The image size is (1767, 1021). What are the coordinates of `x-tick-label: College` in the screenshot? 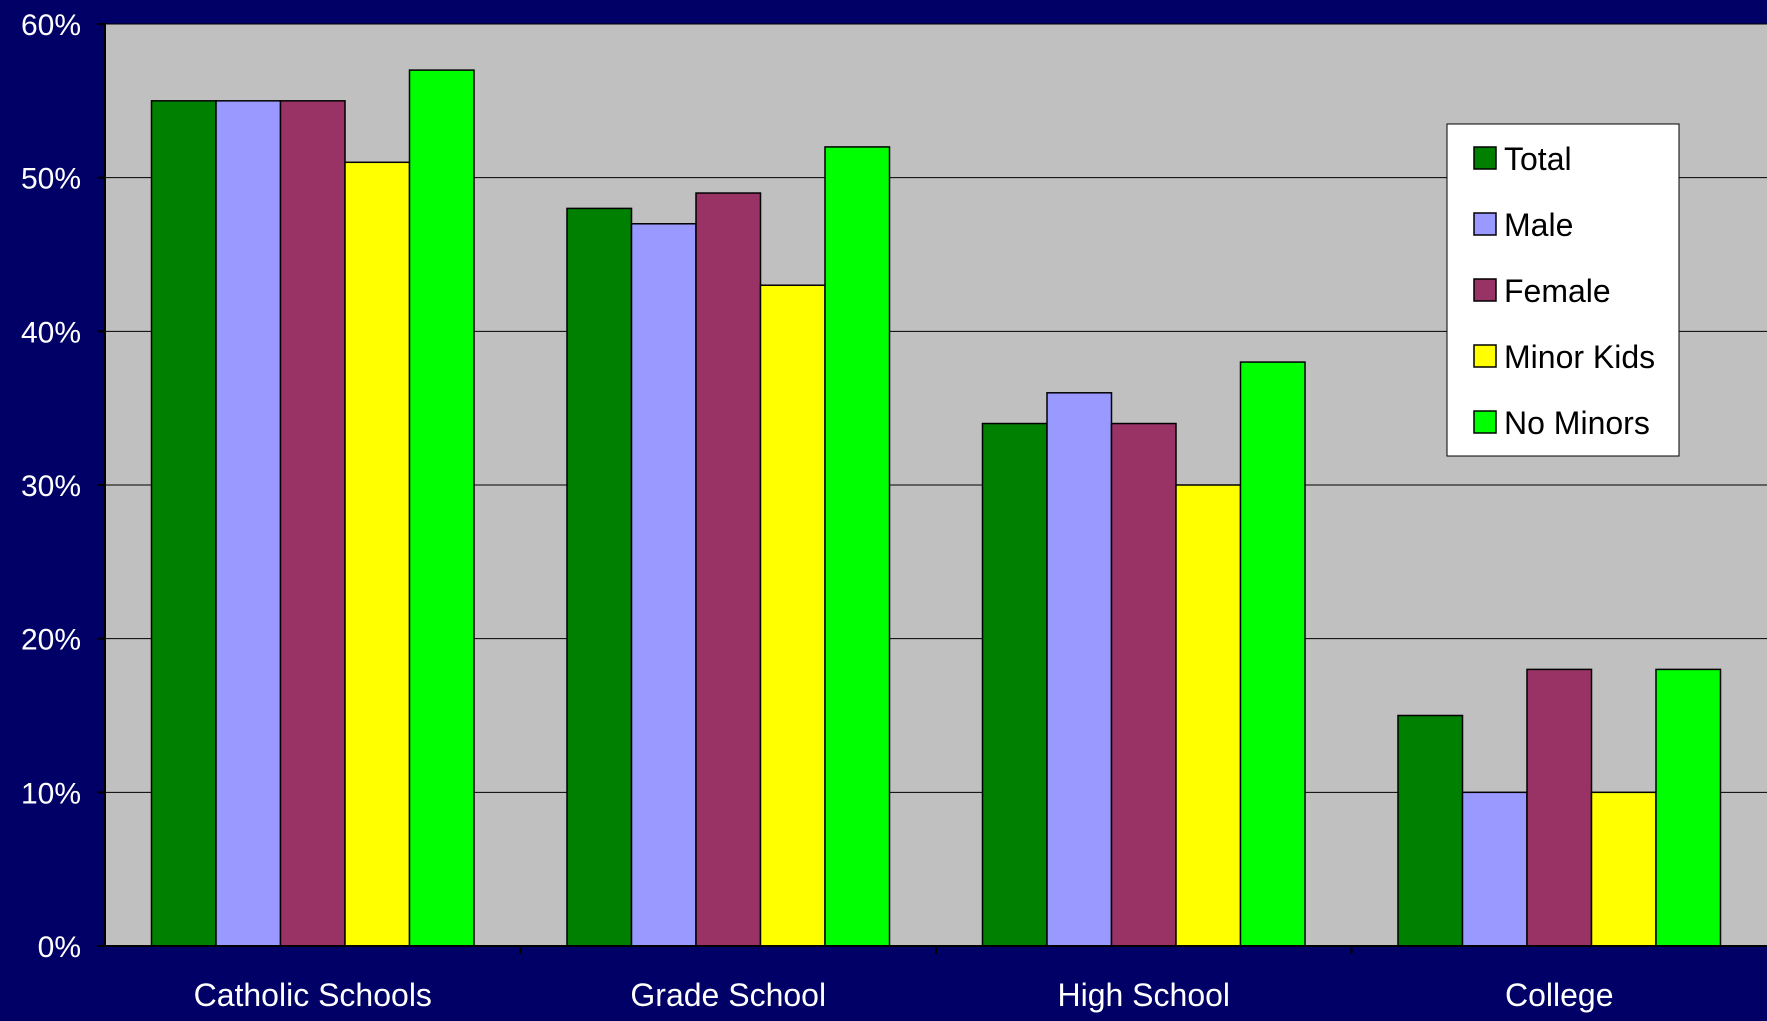 It's located at (1559, 995).